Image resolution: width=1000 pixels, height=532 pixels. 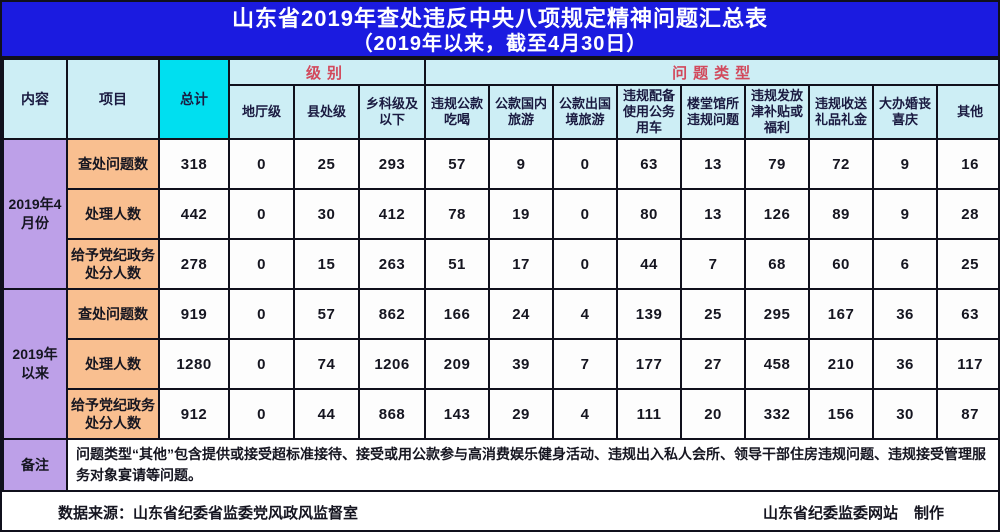 What do you see at coordinates (500, 511) in the screenshot?
I see `table-footer: 数据来源：山东省纪委省监委党风政风监督室 山东省纪委监委网站 制作` at bounding box center [500, 511].